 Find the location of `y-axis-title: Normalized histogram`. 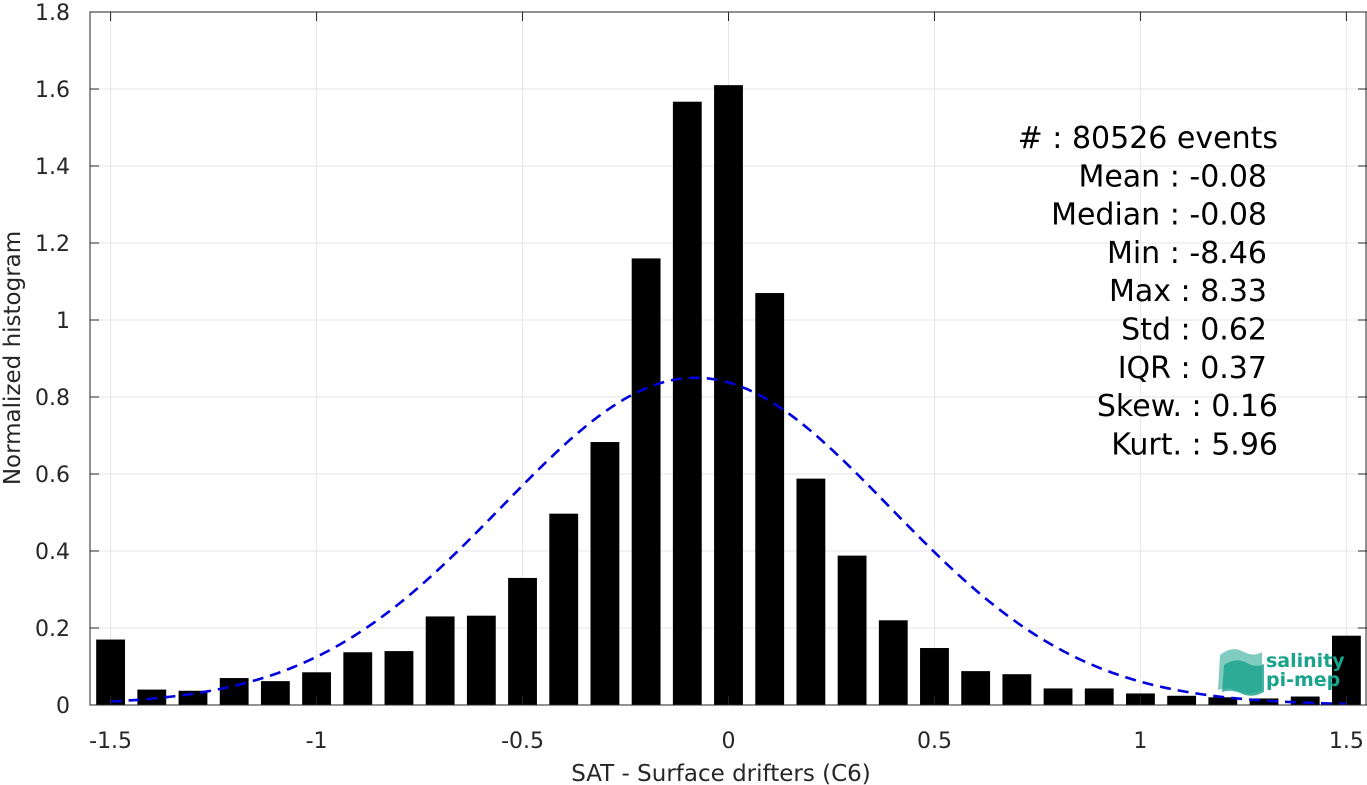

y-axis-title: Normalized histogram is located at coordinates (13, 358).